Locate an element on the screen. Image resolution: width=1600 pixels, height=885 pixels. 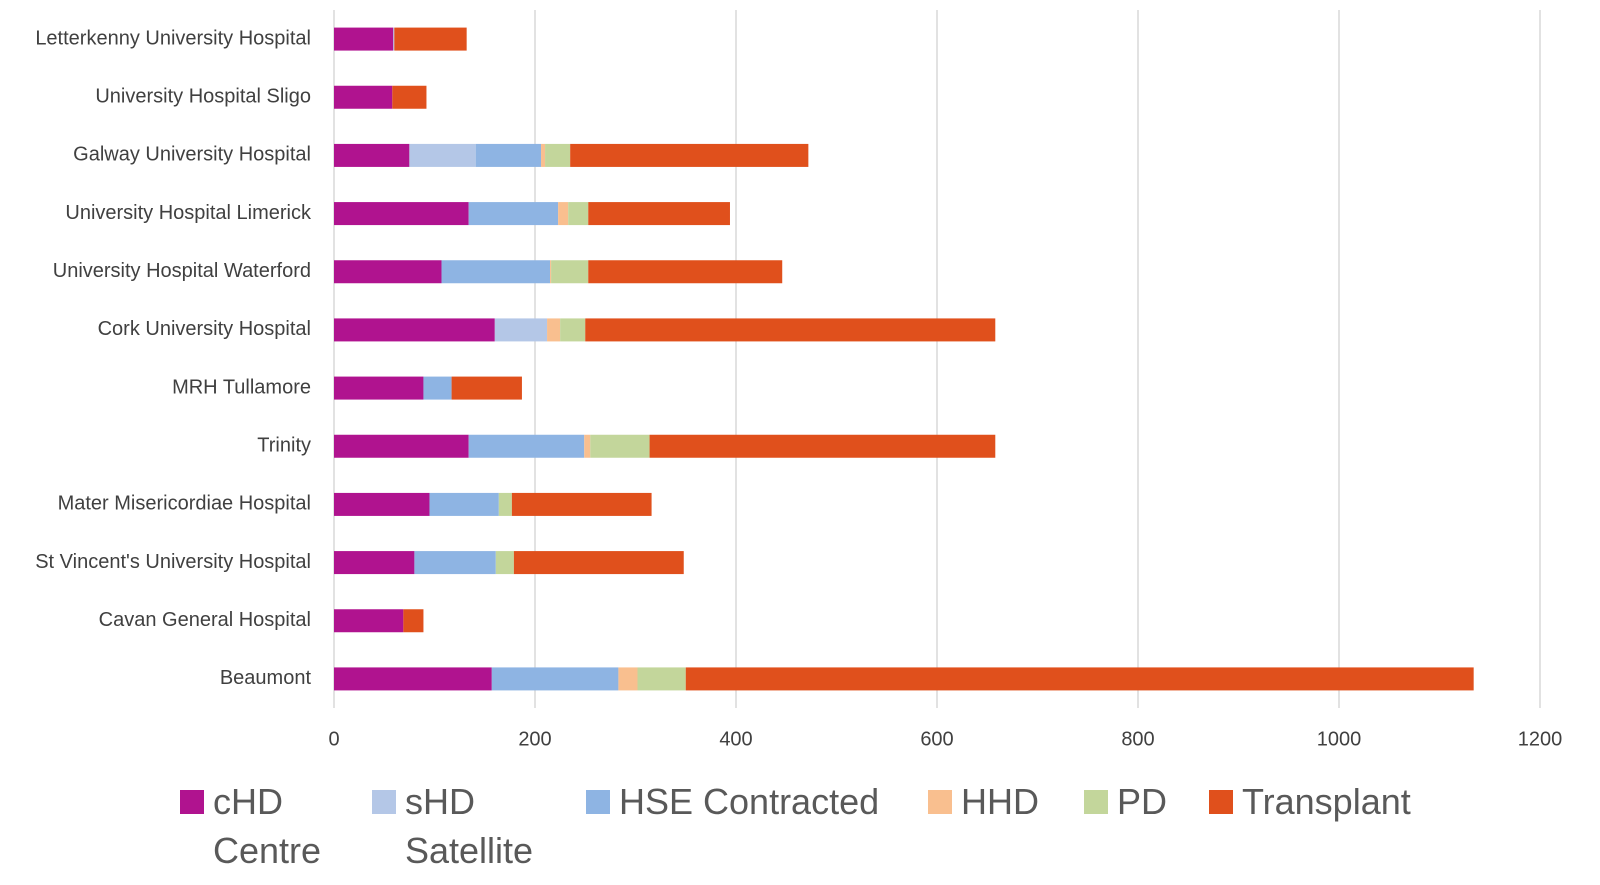
x-tick-label: 0 is located at coordinates (333, 739).